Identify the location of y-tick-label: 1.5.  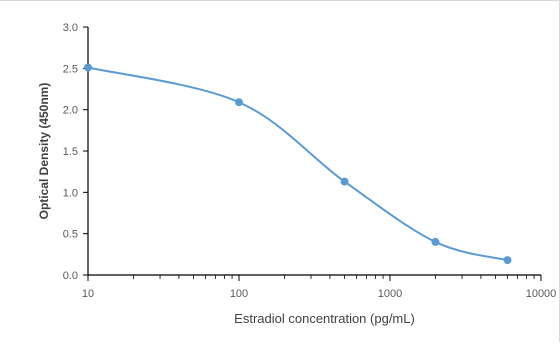
(70, 152).